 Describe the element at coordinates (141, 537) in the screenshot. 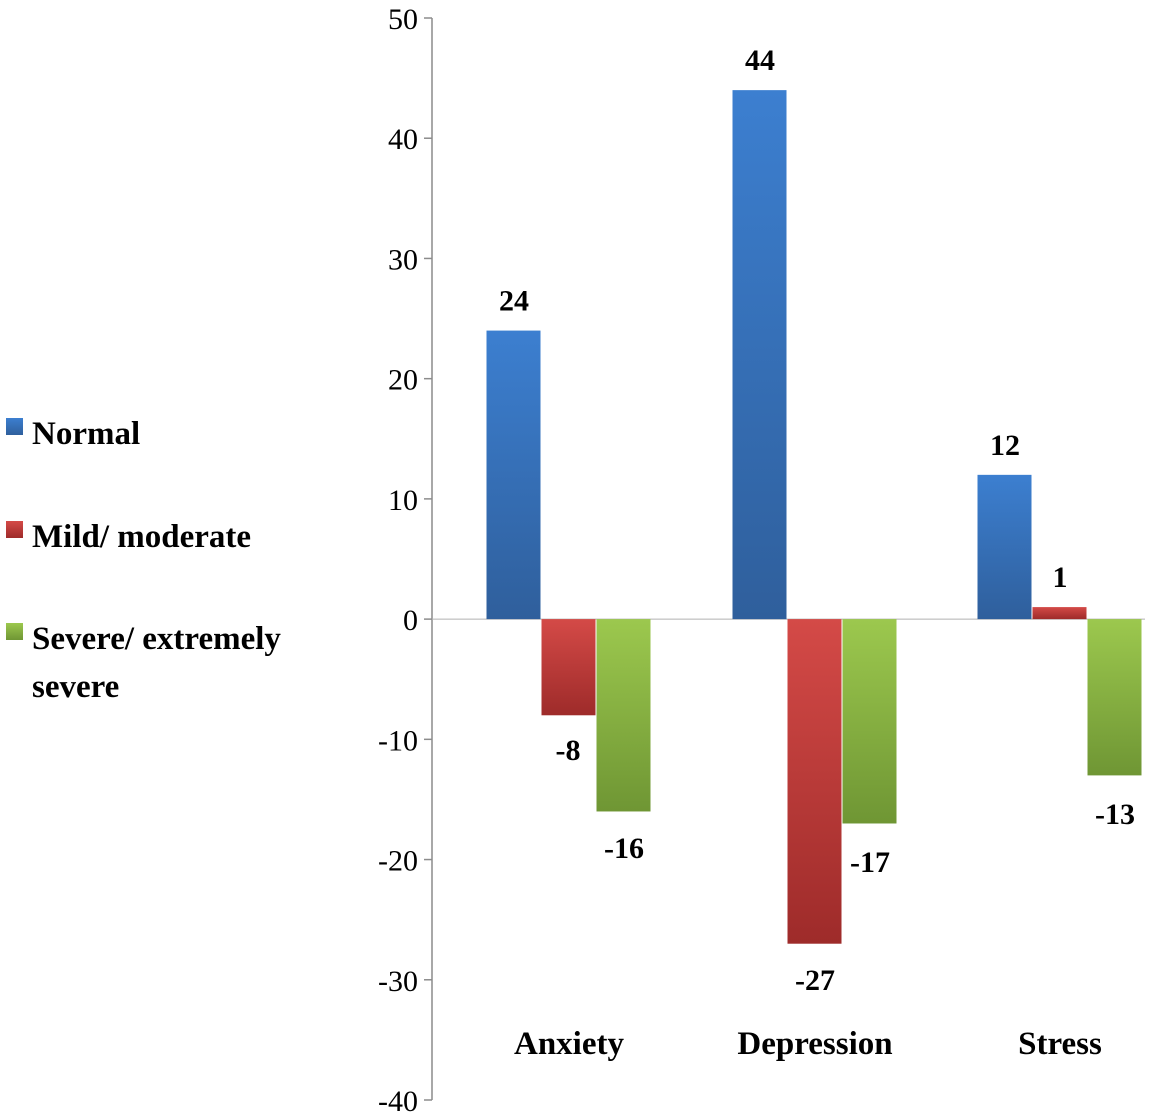

I see `legend-label: Mild/ moderate` at that location.